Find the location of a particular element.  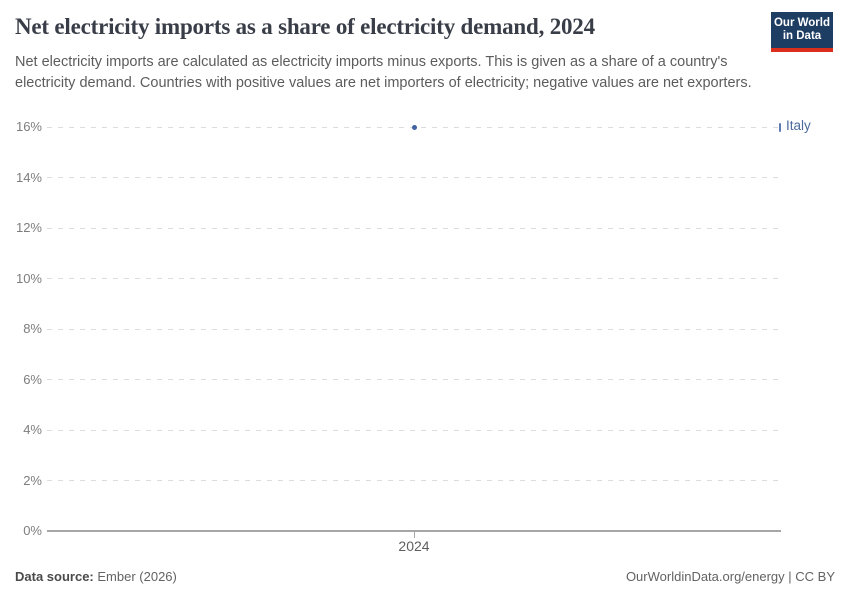

y-axis-label: 6% is located at coordinates (32, 379).